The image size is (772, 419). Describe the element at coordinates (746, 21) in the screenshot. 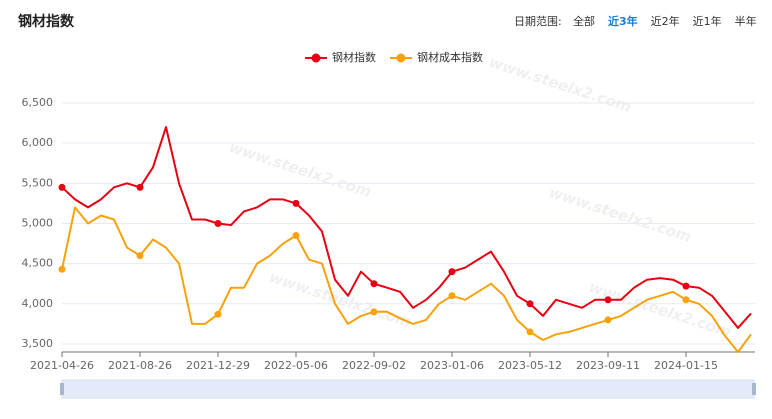

I see `range-option: 半年` at that location.